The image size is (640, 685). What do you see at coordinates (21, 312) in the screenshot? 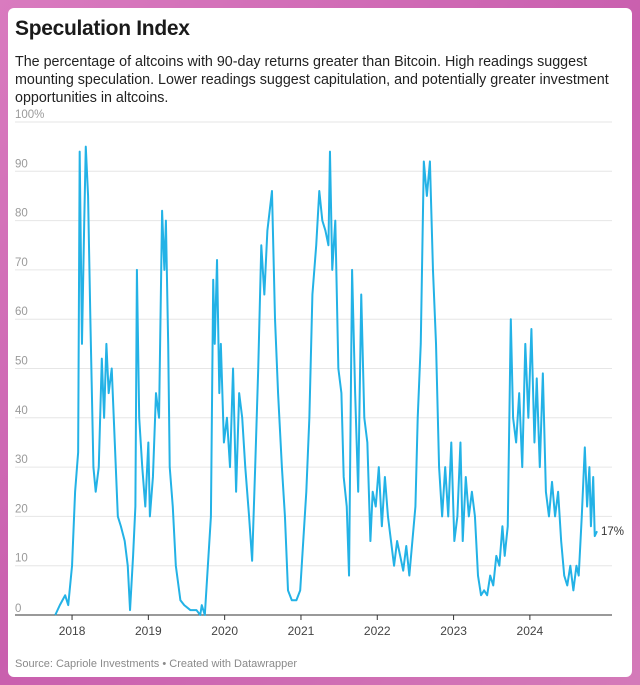
I see `y-tick-label: 60` at bounding box center [21, 312].